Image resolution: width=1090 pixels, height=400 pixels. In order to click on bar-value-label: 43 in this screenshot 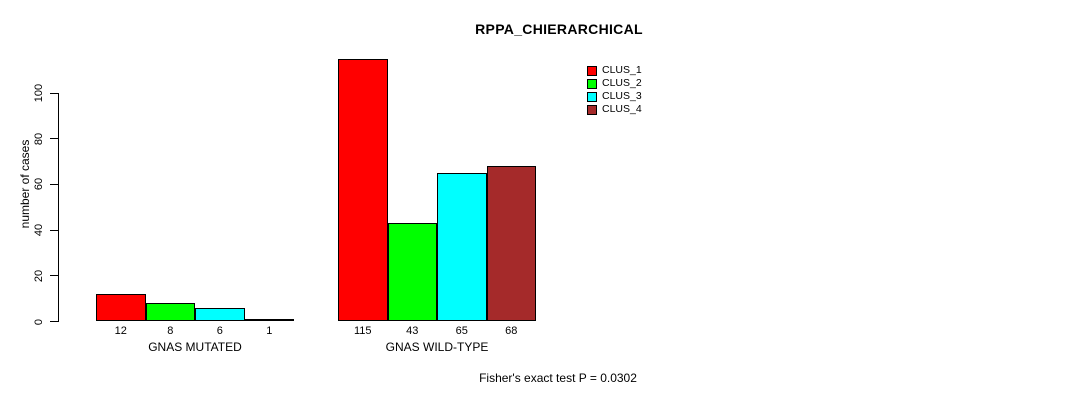, I will do `click(412, 330)`.